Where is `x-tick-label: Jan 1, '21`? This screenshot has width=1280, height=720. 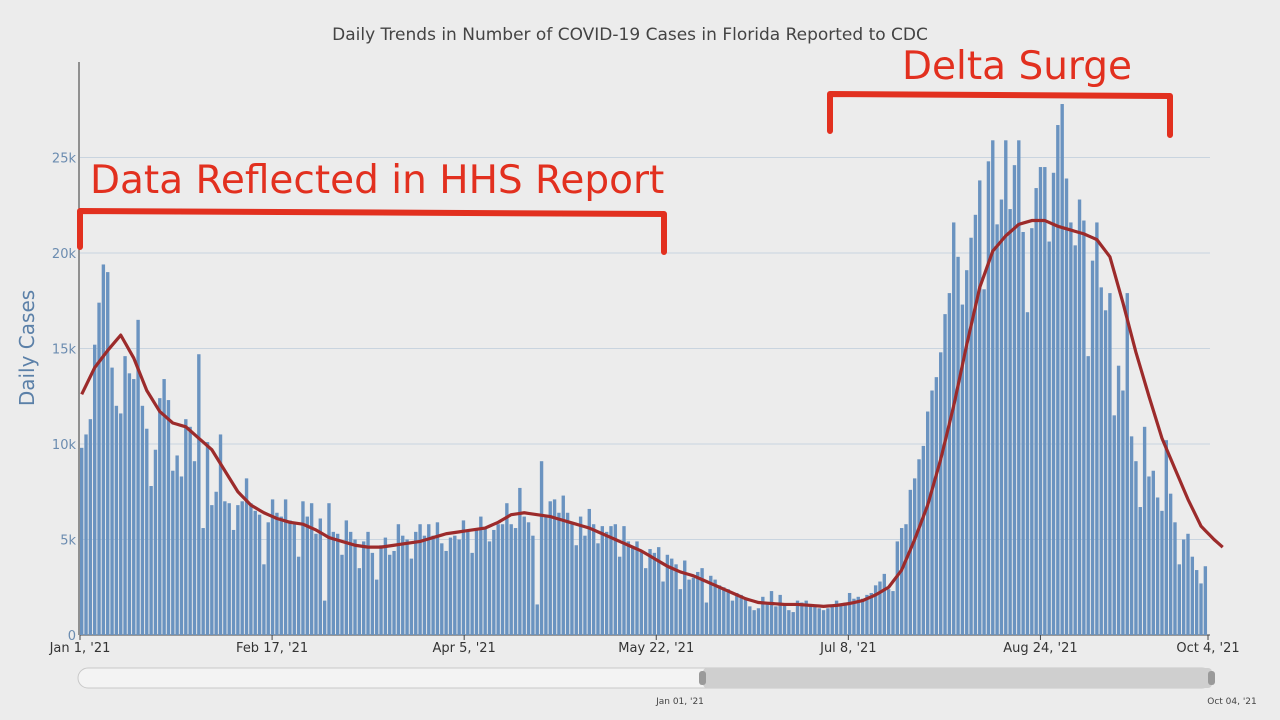 x-tick-label: Jan 1, '21 is located at coordinates (80, 648).